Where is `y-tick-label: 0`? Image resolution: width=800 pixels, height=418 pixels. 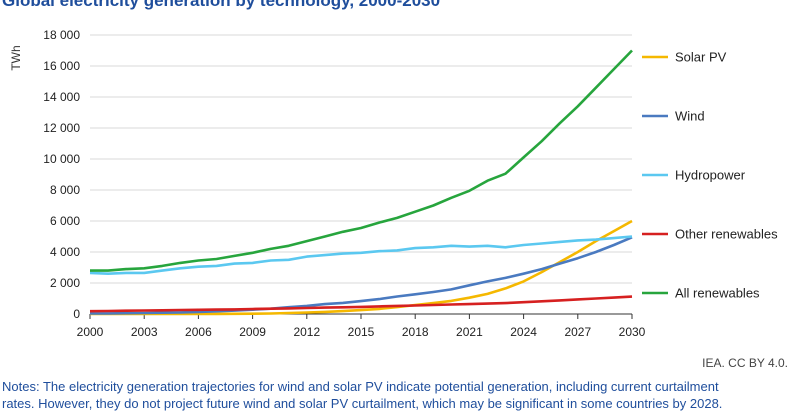
y-tick-label: 0 is located at coordinates (76, 314).